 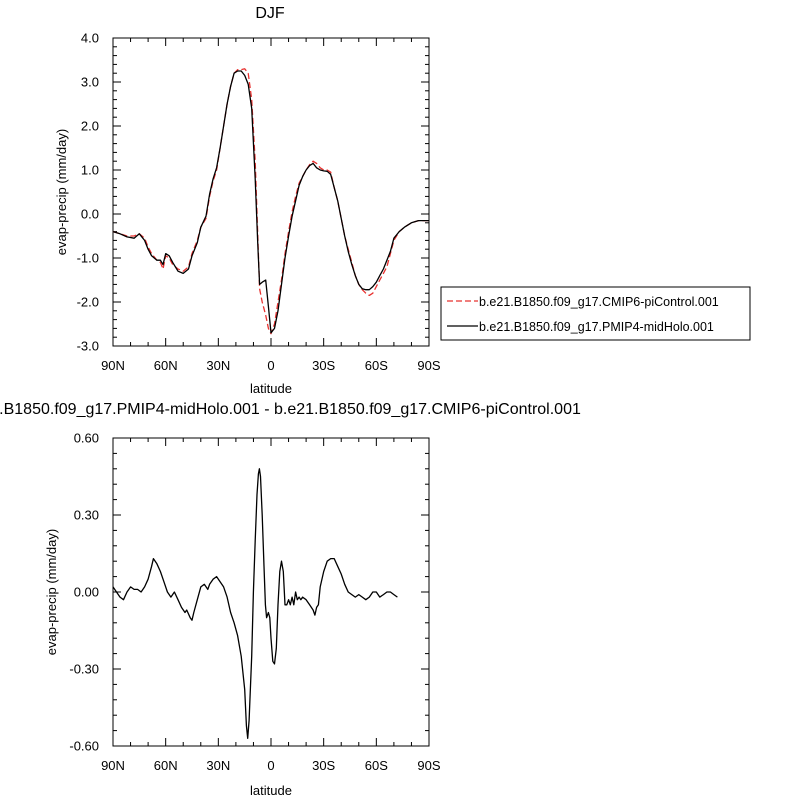 What do you see at coordinates (88, 258) in the screenshot?
I see `top-y-tick-label: -1.0` at bounding box center [88, 258].